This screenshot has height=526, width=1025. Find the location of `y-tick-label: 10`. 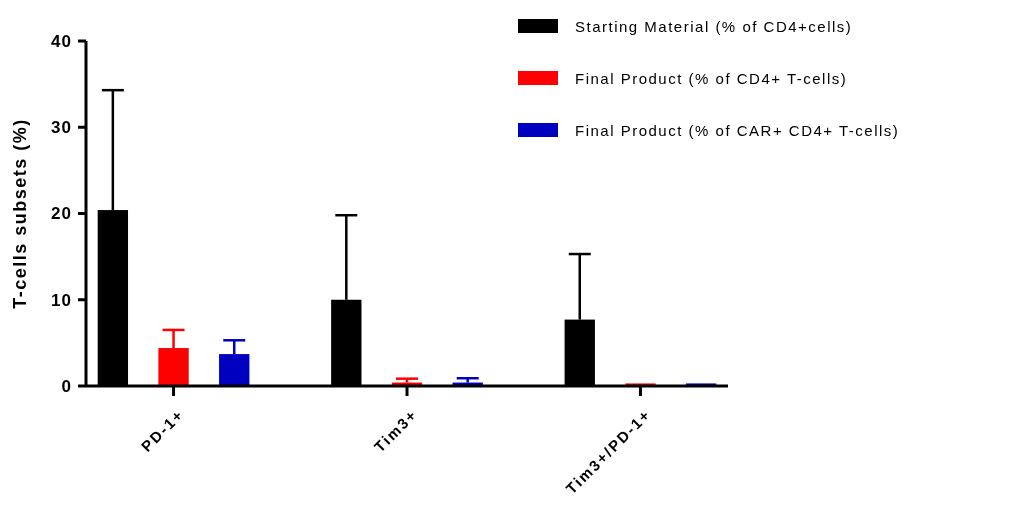

y-tick-label: 10 is located at coordinates (61, 300).